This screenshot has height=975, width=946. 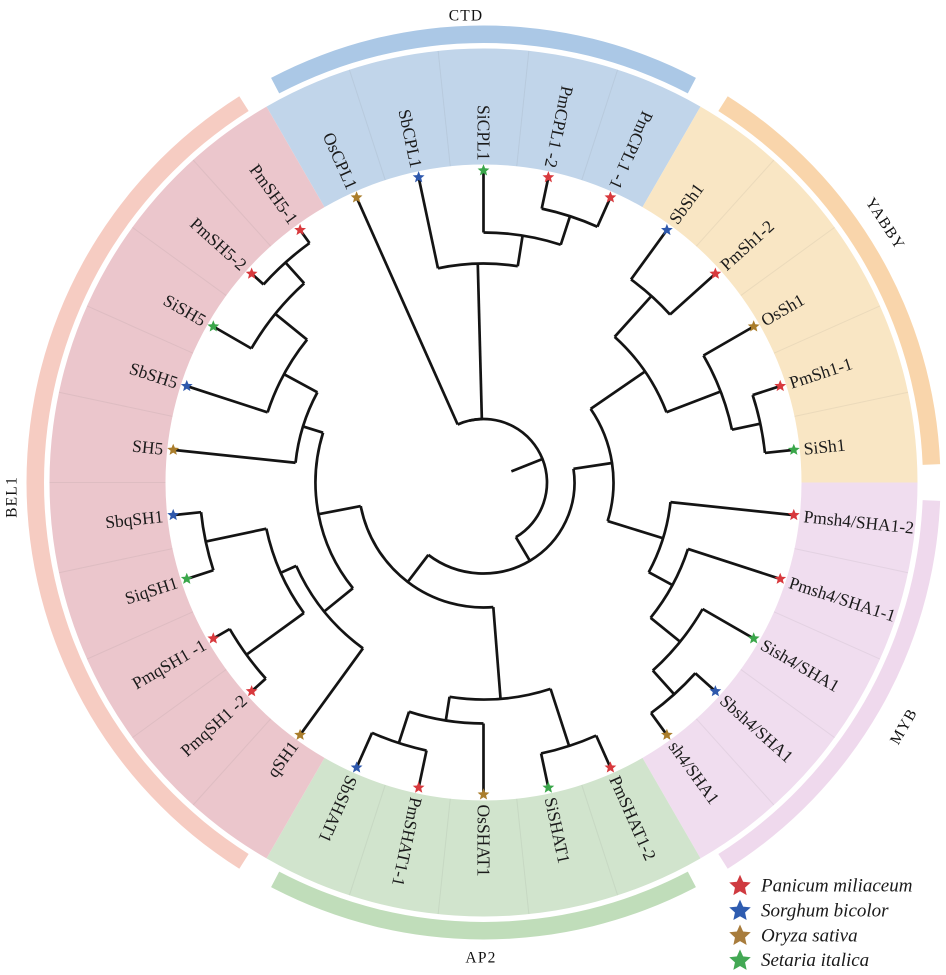 I want to click on svg-text: SiSh1, so click(x=825, y=447).